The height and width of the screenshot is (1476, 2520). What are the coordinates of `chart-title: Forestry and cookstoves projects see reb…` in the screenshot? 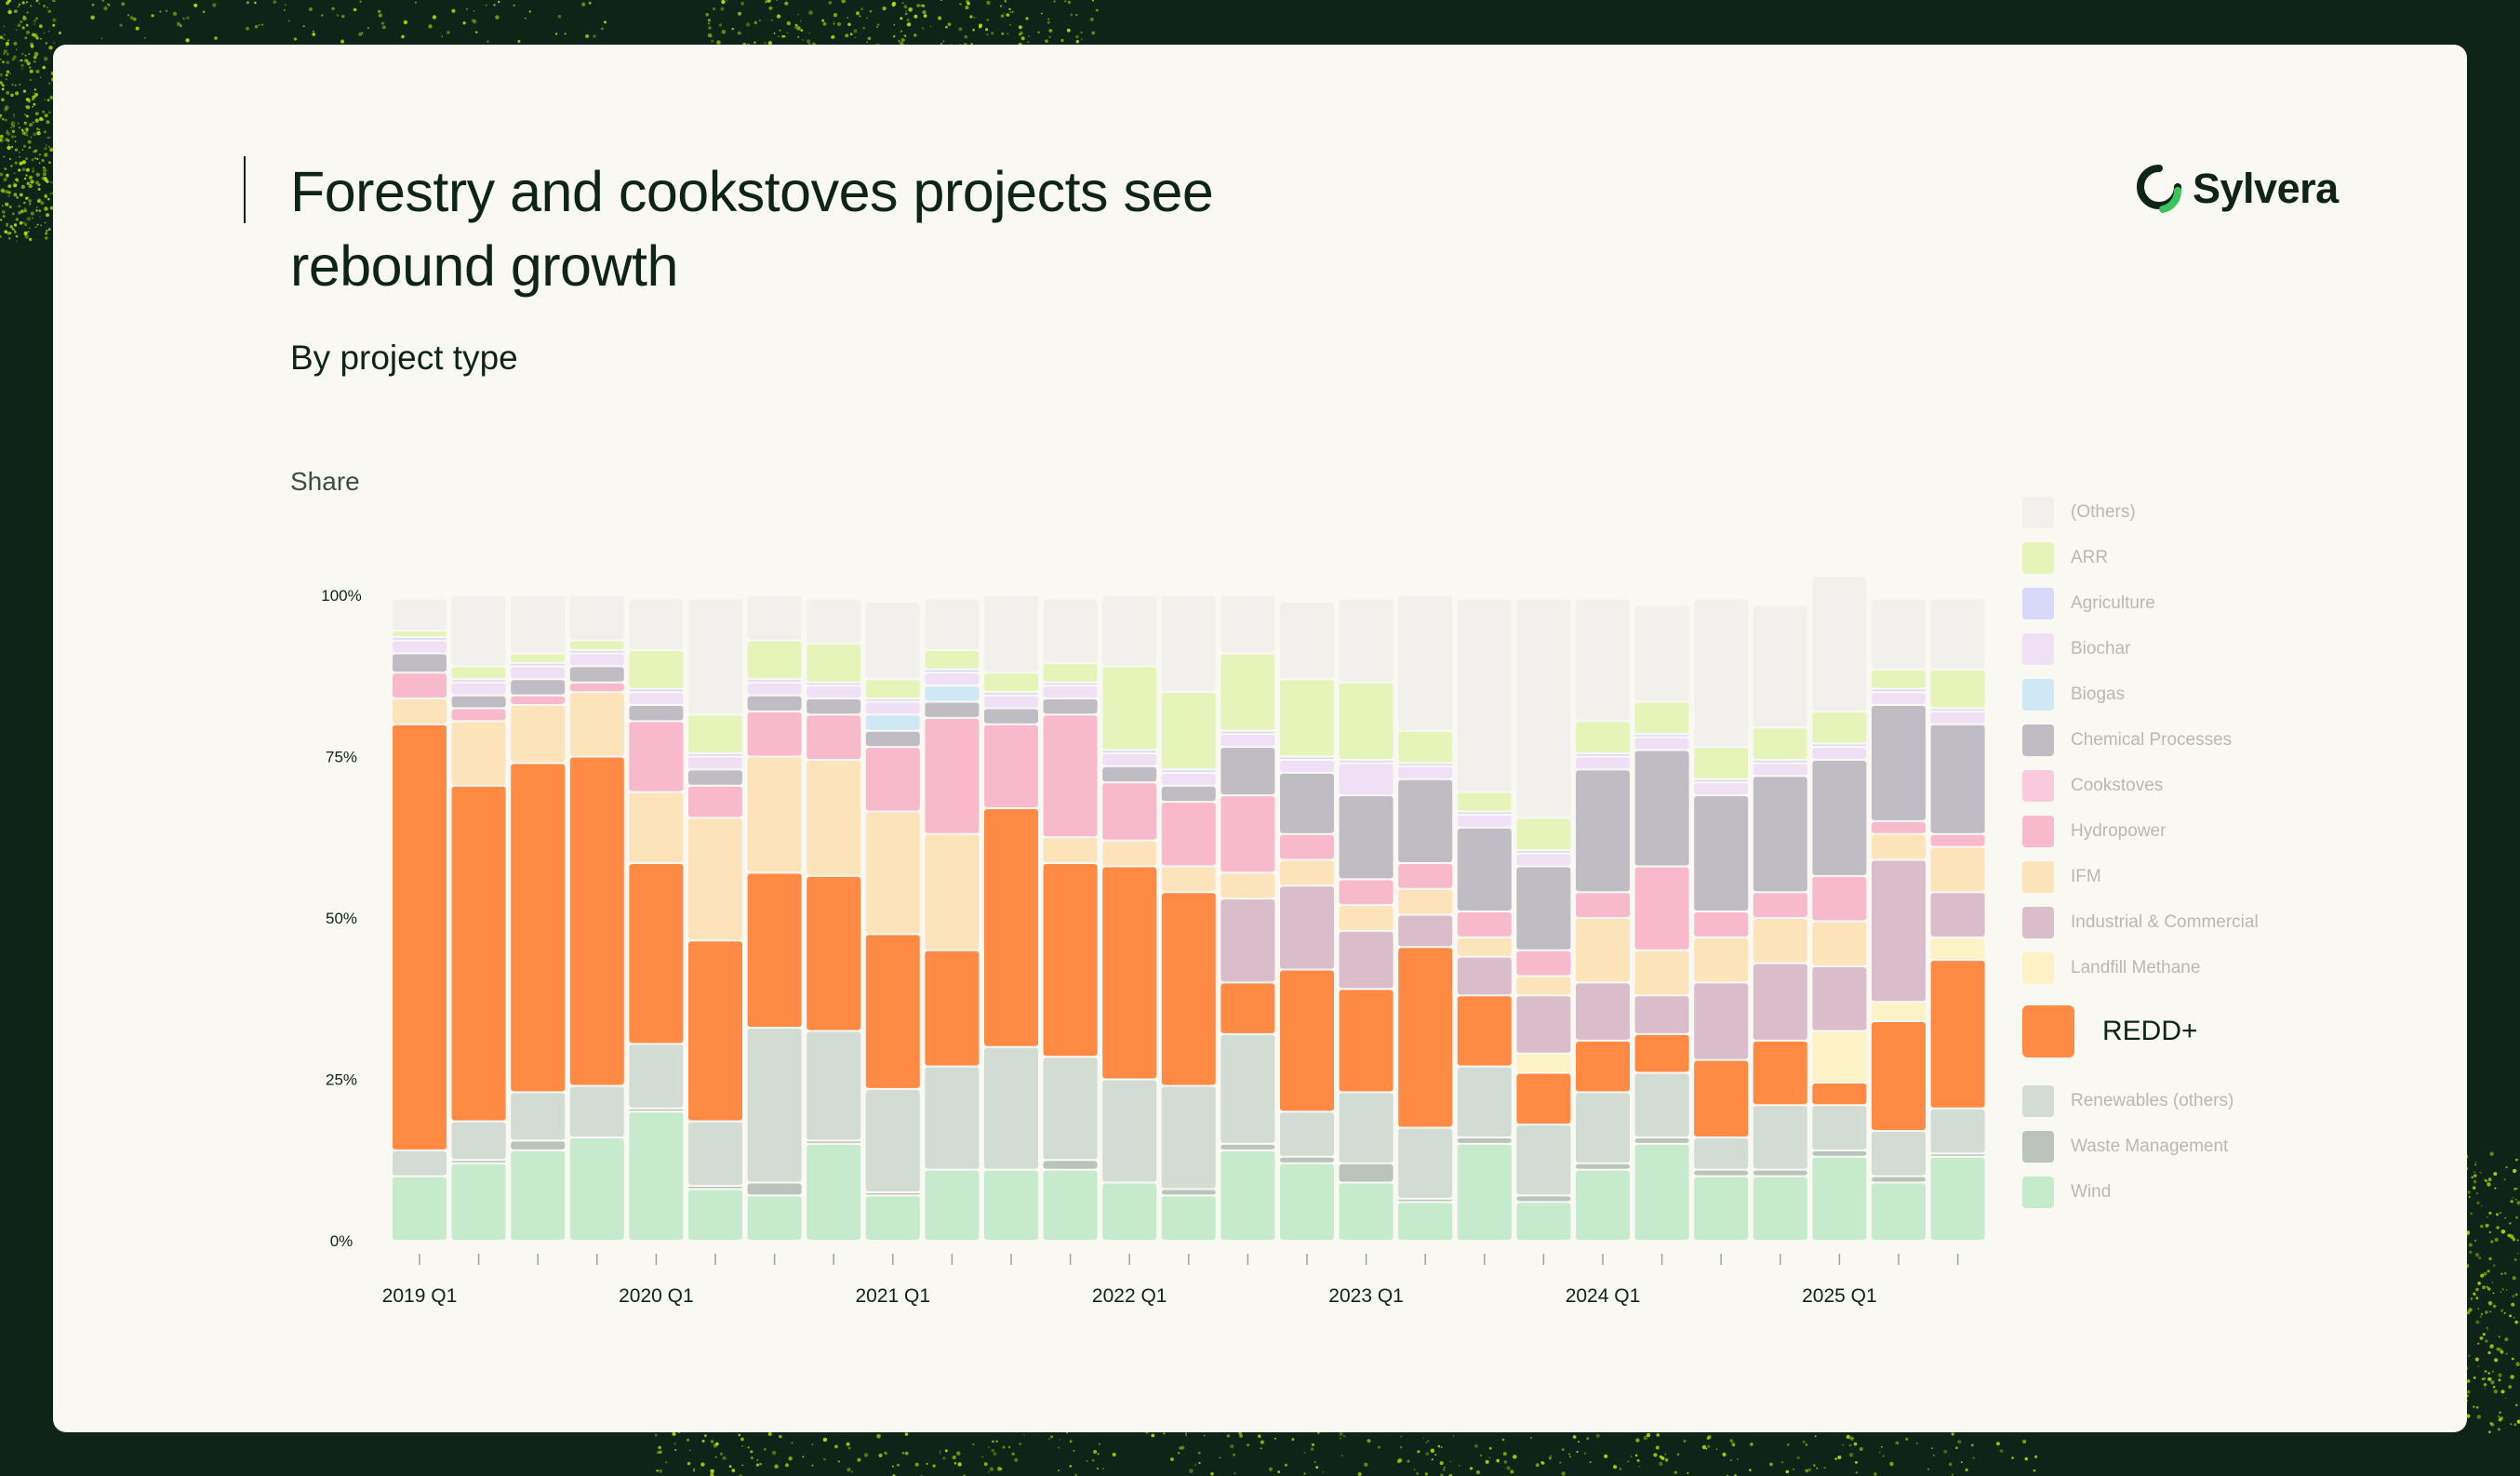 It's located at (752, 229).